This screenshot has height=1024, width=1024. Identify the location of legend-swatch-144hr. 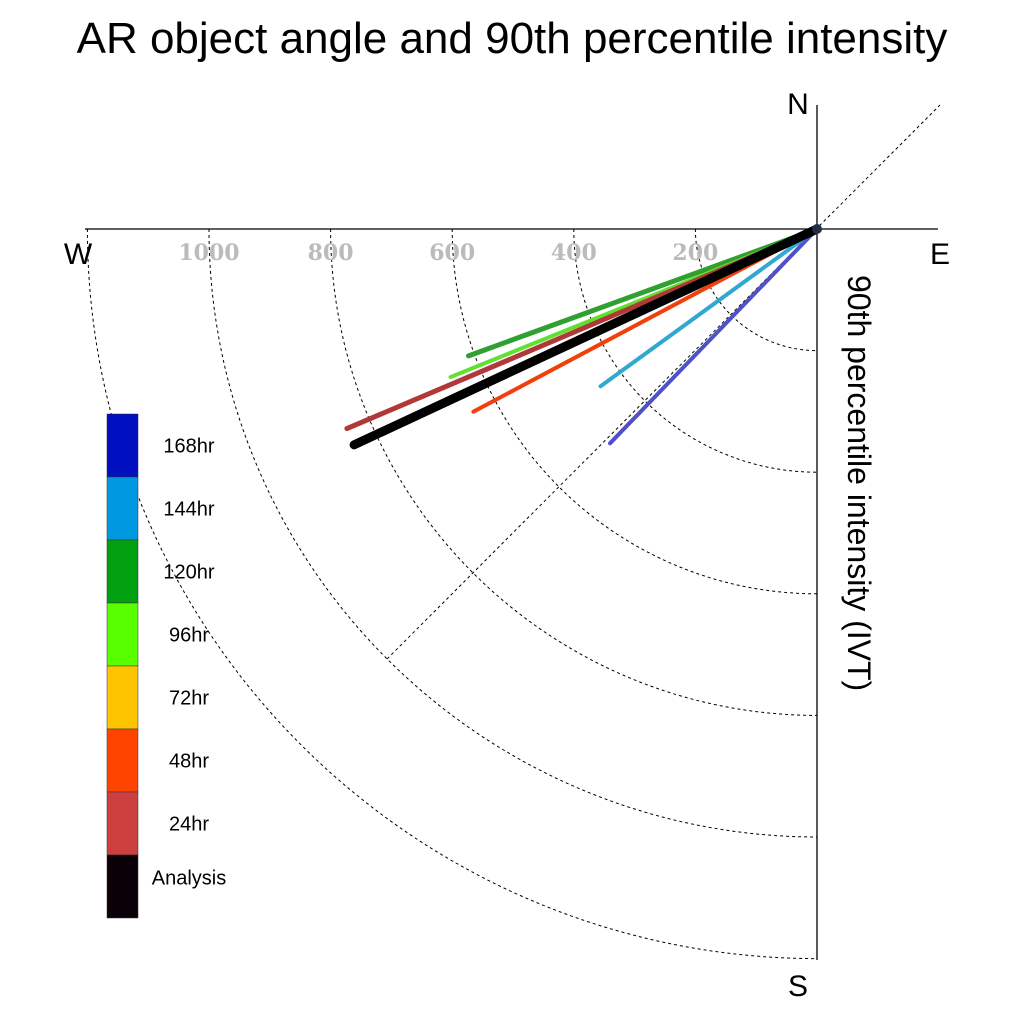
(122, 508).